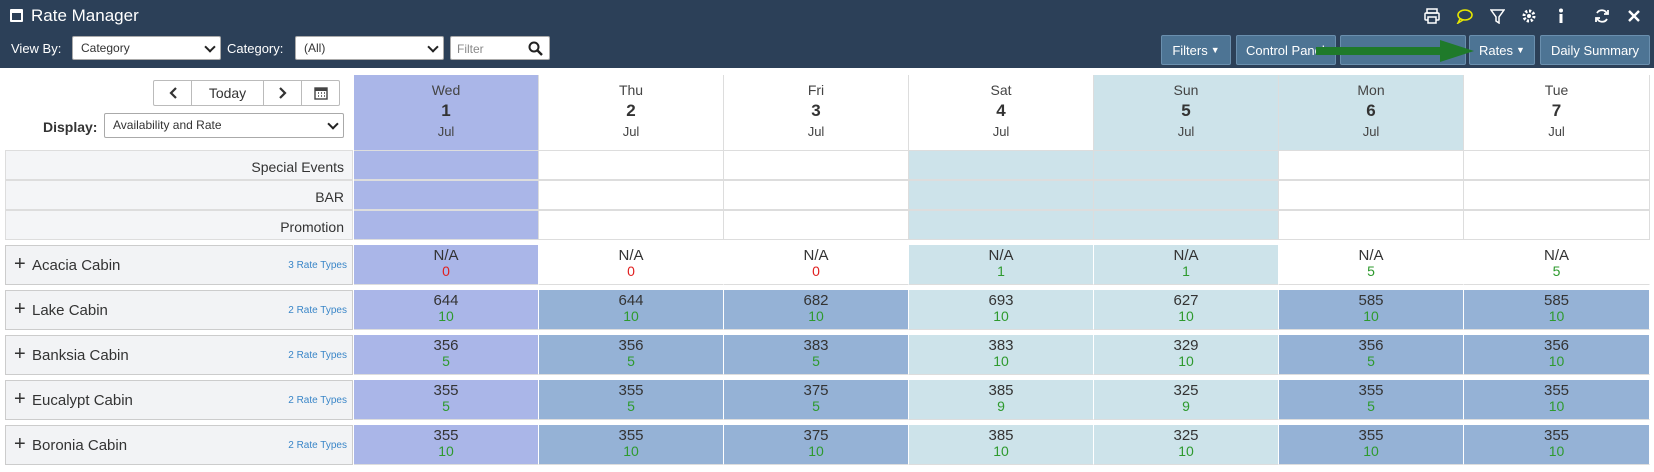 The width and height of the screenshot is (1654, 472). Describe the element at coordinates (1502, 50) in the screenshot. I see `rates-button: Rates ▼` at that location.